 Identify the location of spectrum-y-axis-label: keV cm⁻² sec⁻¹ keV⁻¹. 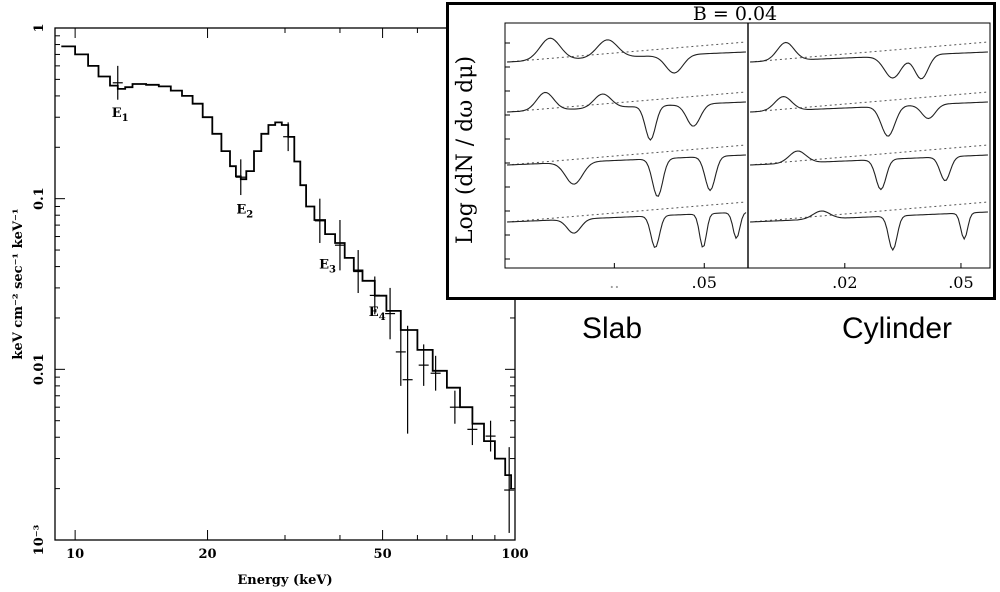
(18, 283).